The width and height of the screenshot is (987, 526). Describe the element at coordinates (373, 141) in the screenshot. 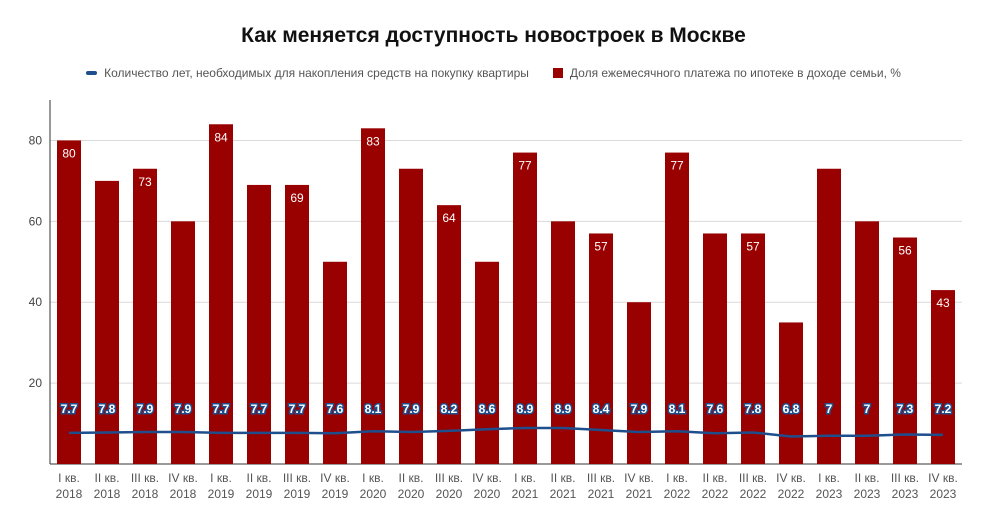

I see `bar-data-label: 83` at that location.